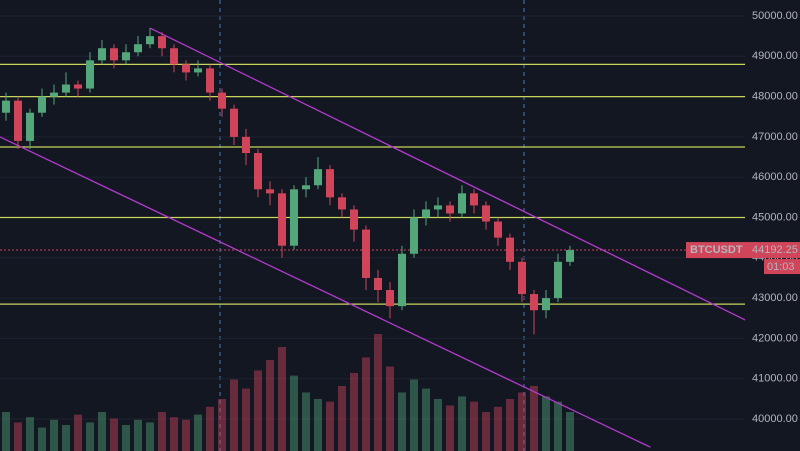 The image size is (800, 451). What do you see at coordinates (775, 250) in the screenshot?
I see `last-price-label: 44192.25` at bounding box center [775, 250].